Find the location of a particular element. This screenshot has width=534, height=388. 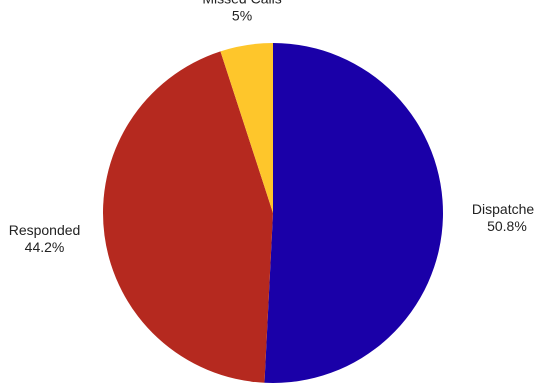

pie-label-value: 50.8% is located at coordinates (507, 226).